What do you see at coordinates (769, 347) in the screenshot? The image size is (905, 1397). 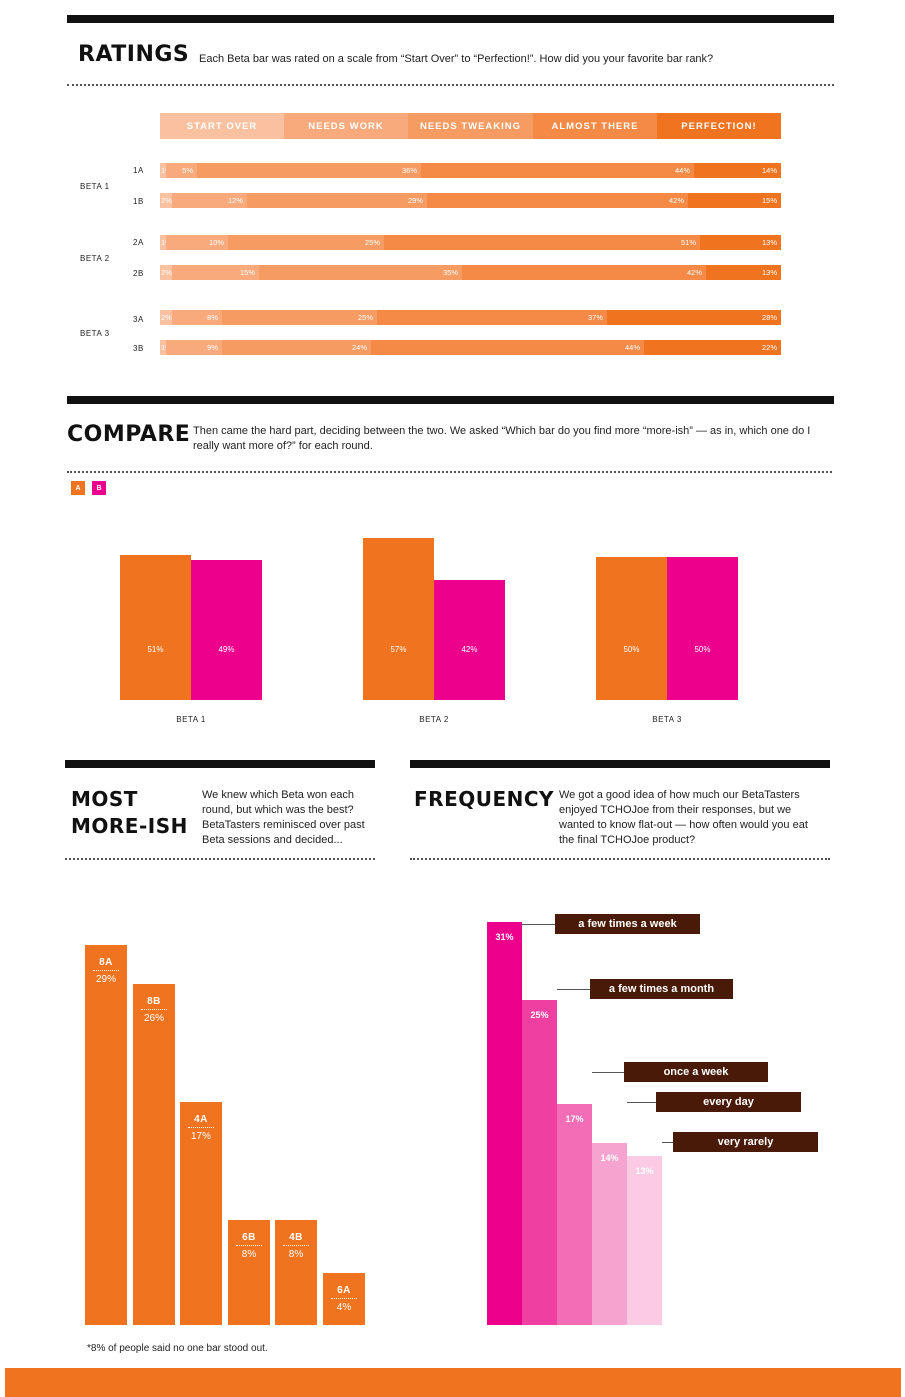 I see `rating-segment-label: 22%` at bounding box center [769, 347].